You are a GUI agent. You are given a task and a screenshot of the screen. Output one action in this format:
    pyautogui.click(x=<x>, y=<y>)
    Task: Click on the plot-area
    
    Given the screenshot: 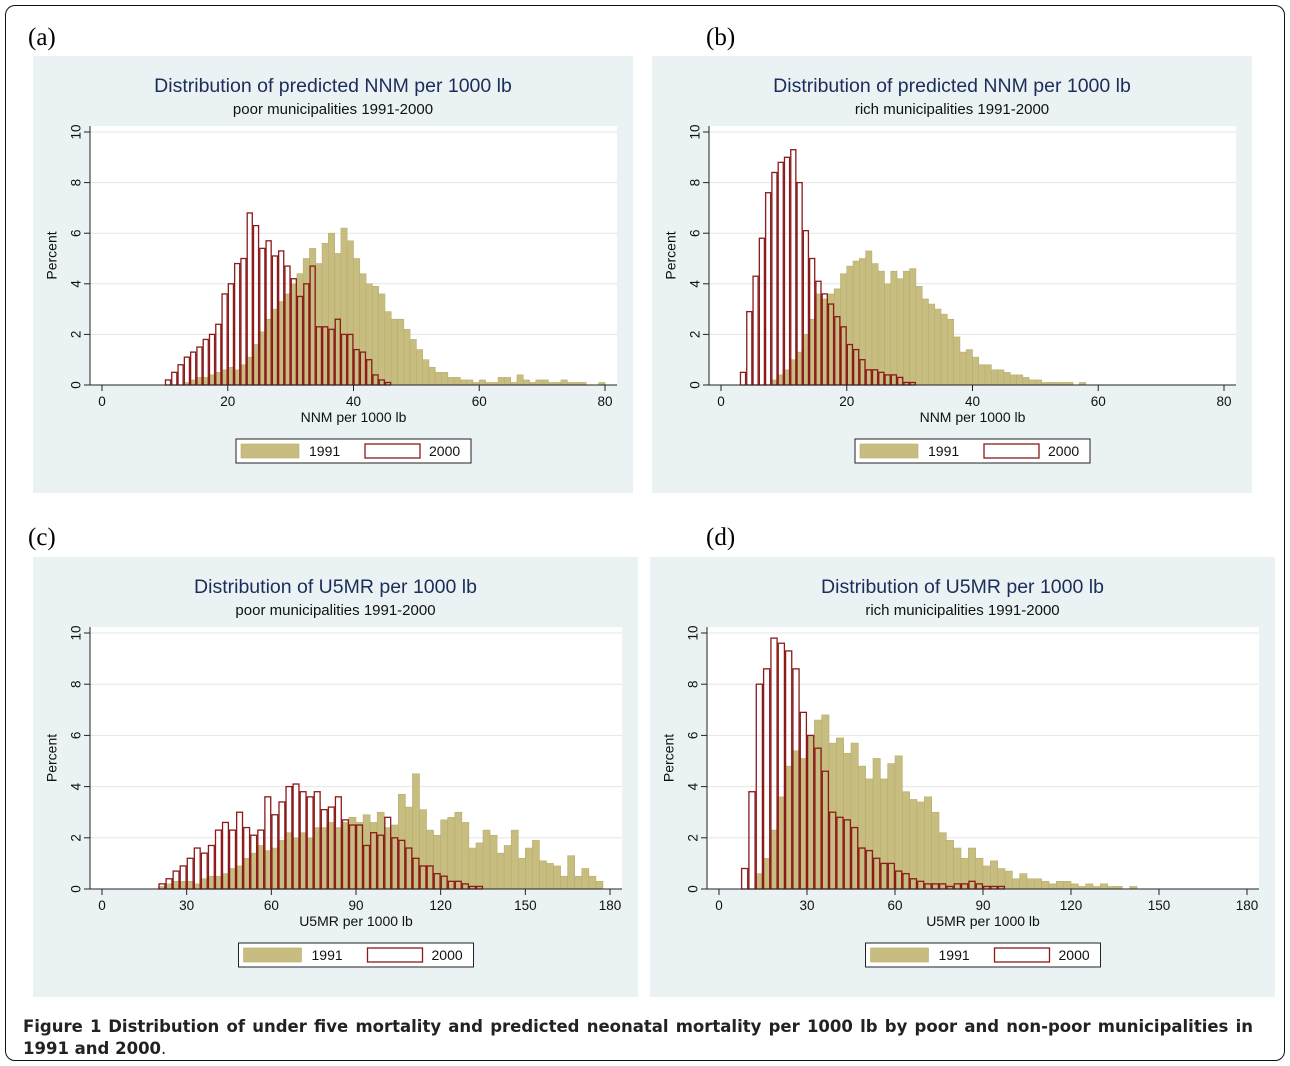 What is the action you would take?
    pyautogui.click(x=972, y=255)
    